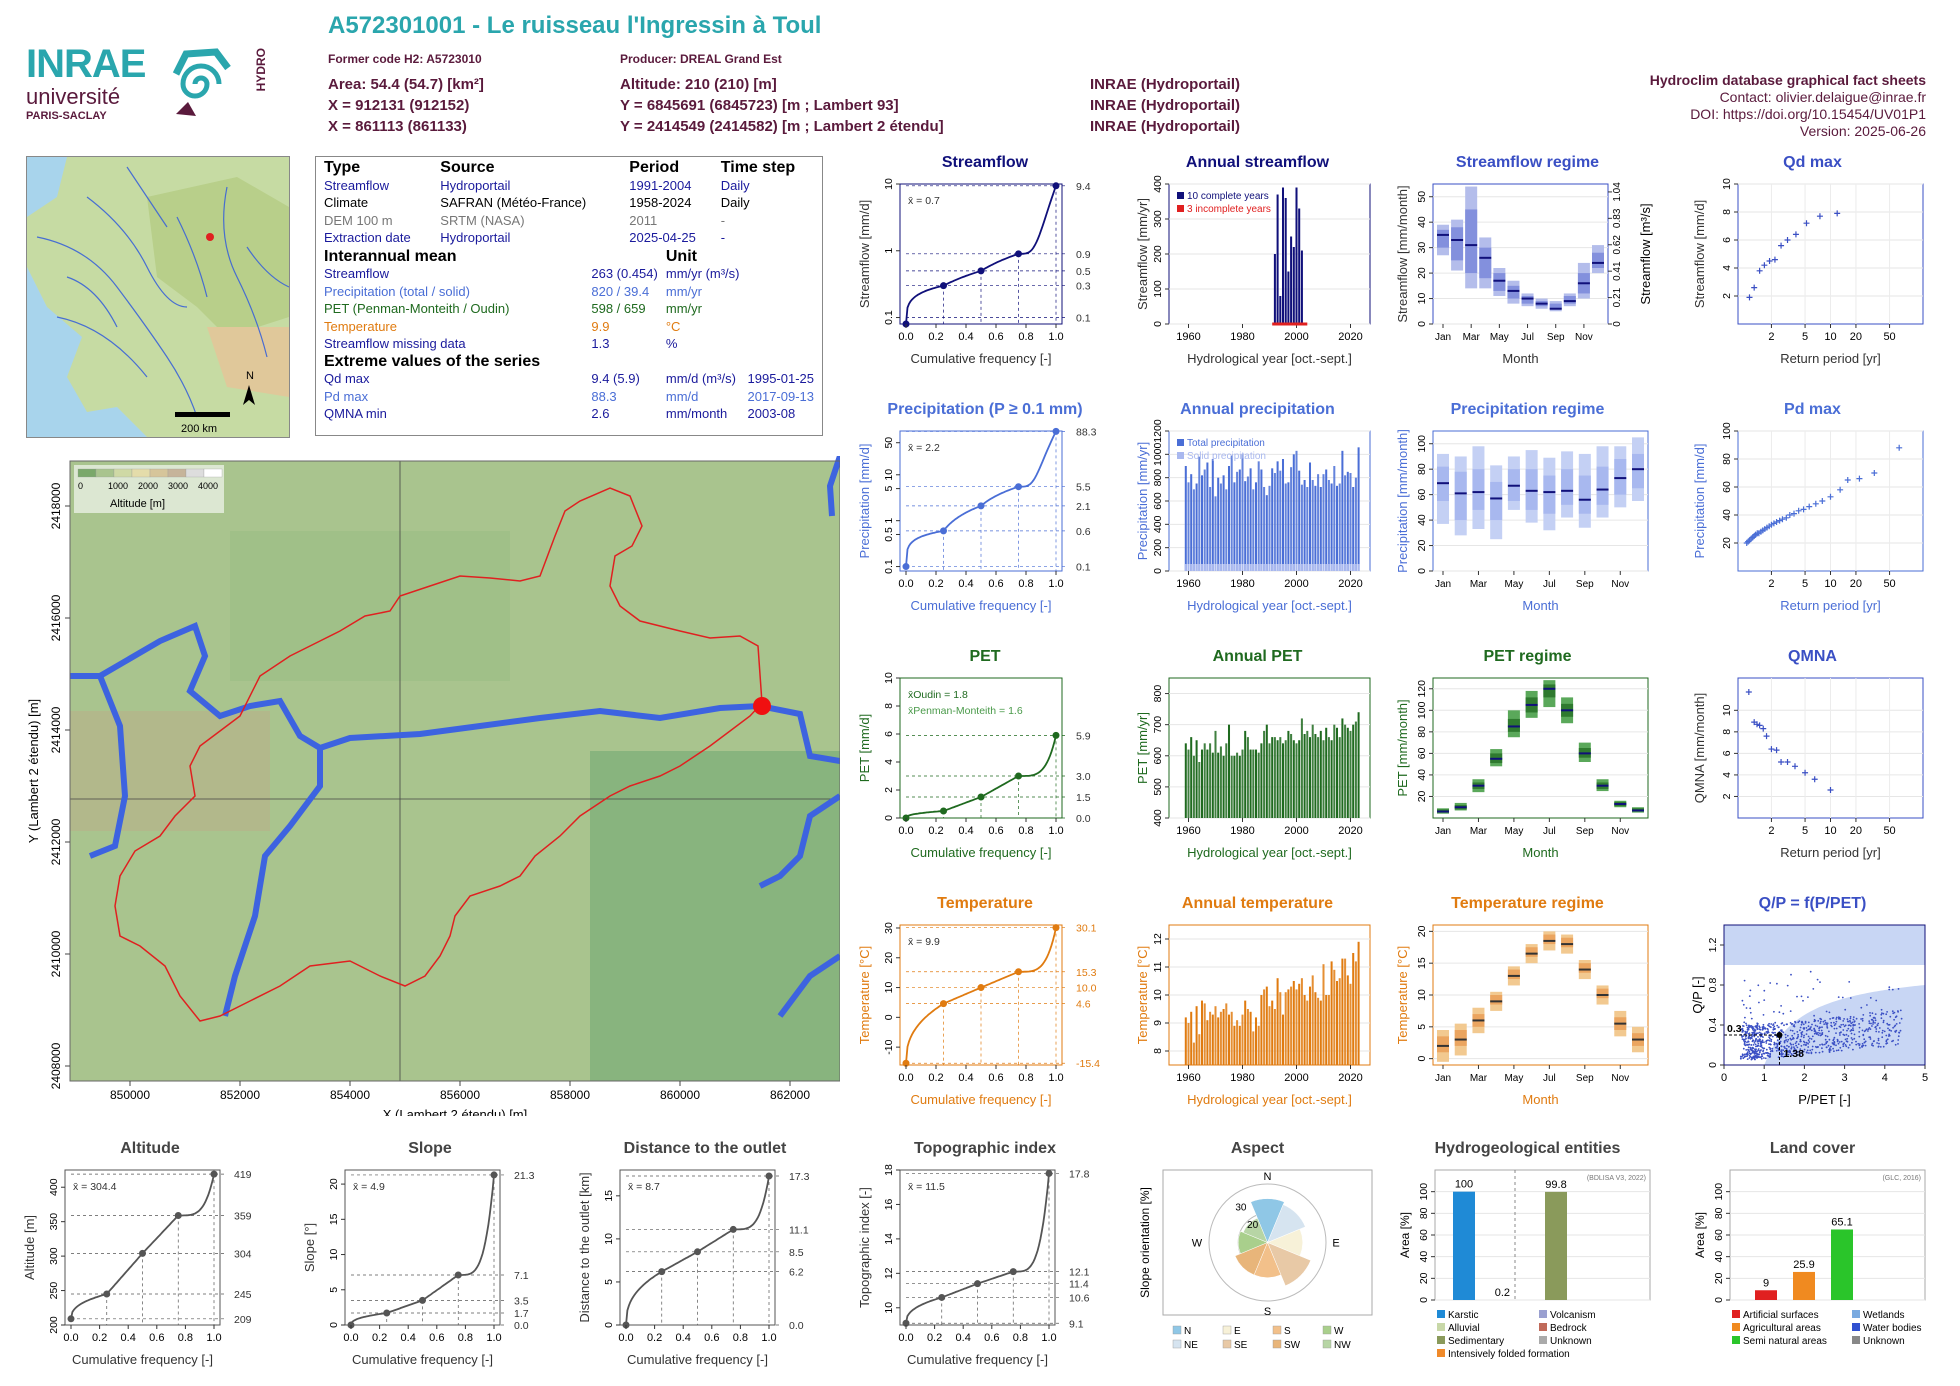 This screenshot has width=1960, height=1386. I want to click on quantile-label: 9.4, so click(1083, 187).